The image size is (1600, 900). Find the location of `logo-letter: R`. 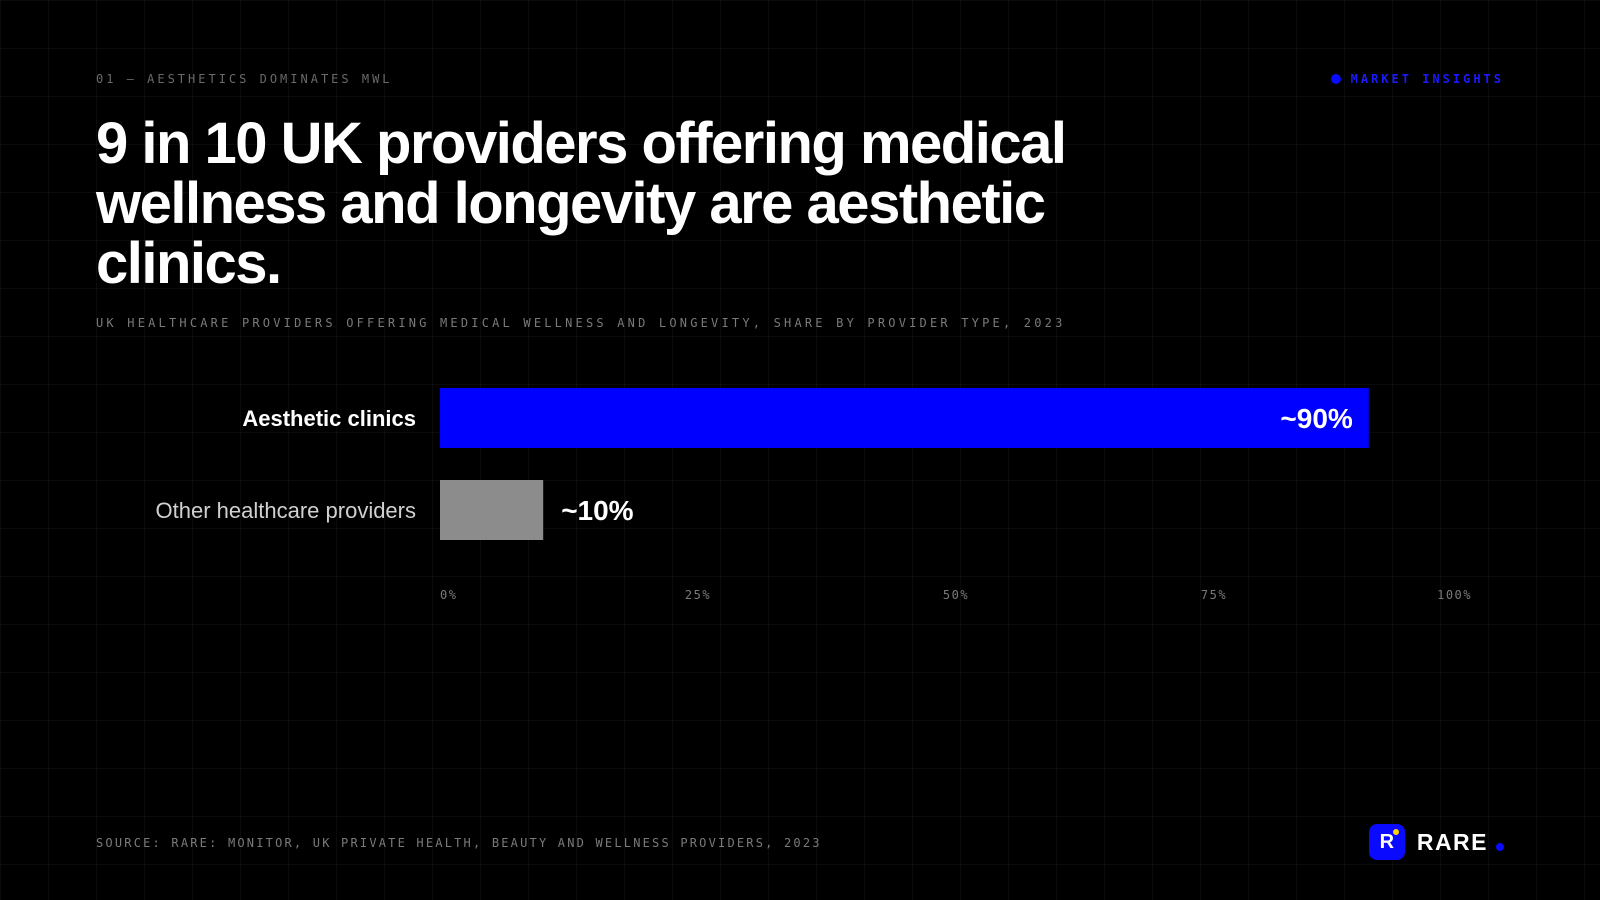

logo-letter: R is located at coordinates (1387, 841).